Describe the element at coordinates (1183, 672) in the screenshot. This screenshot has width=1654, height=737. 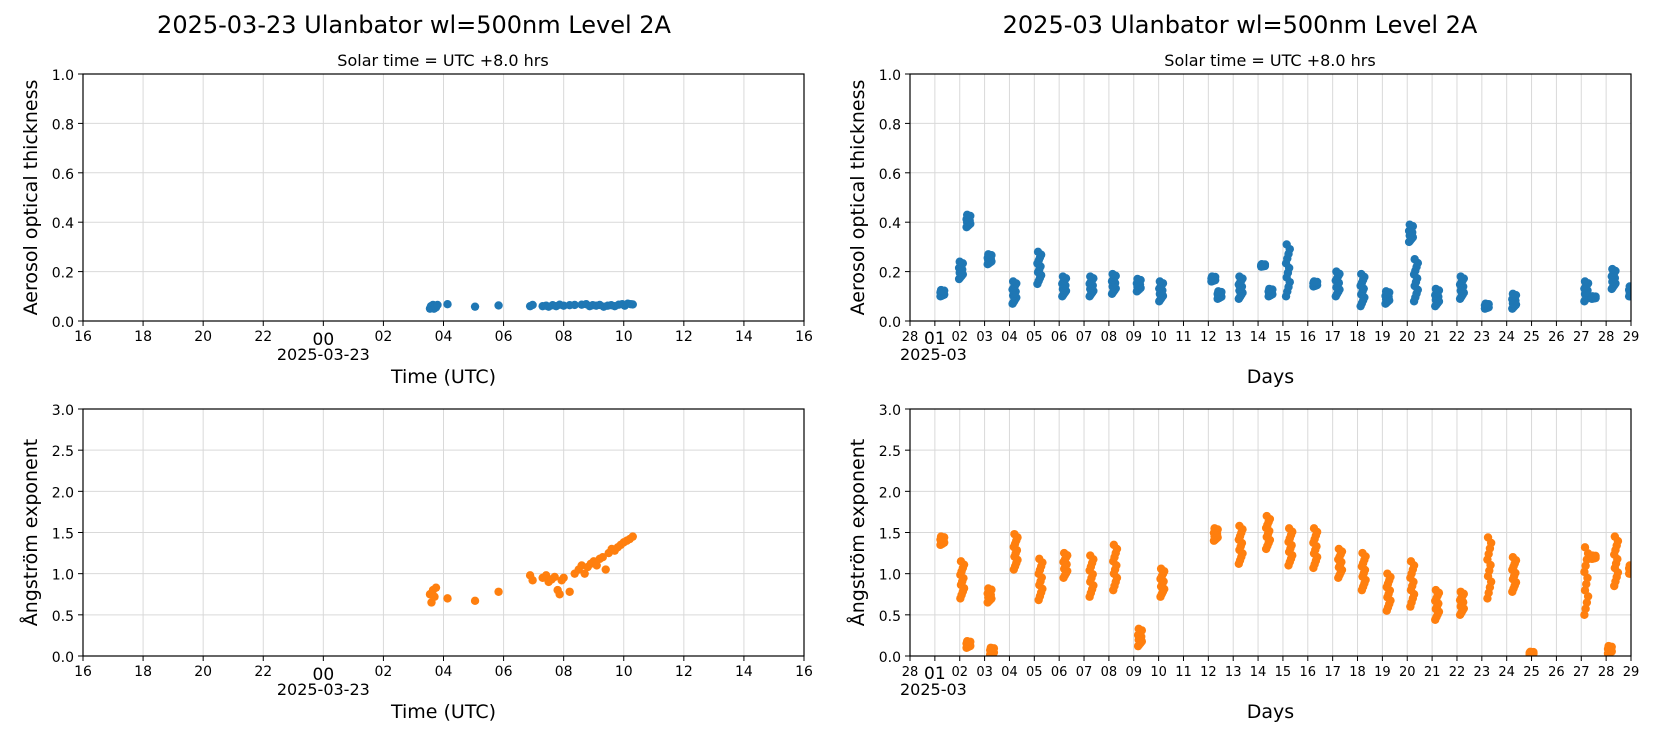
I see `x-tick-label: 11` at that location.